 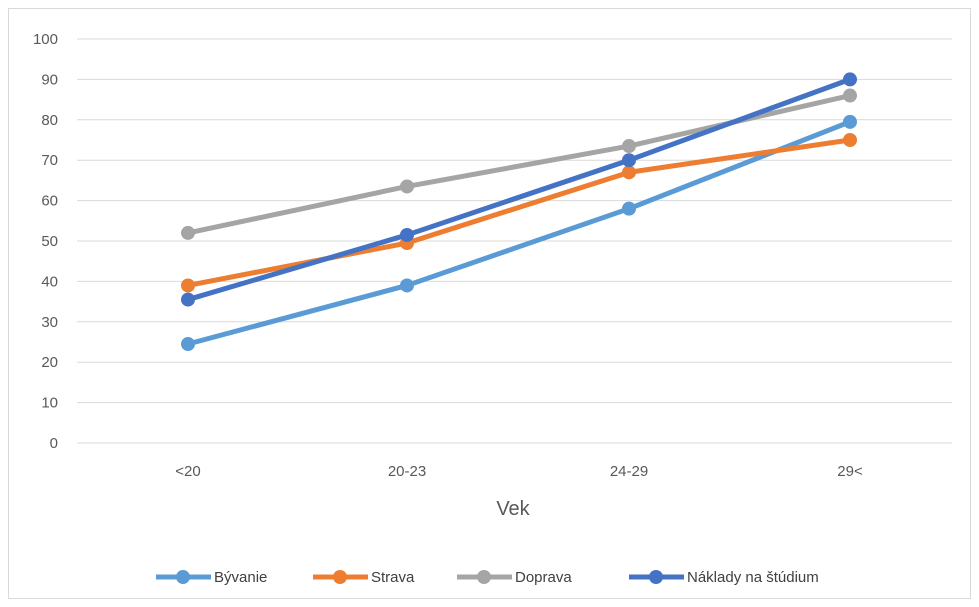 I want to click on y-tick-label: 50, so click(x=49, y=241).